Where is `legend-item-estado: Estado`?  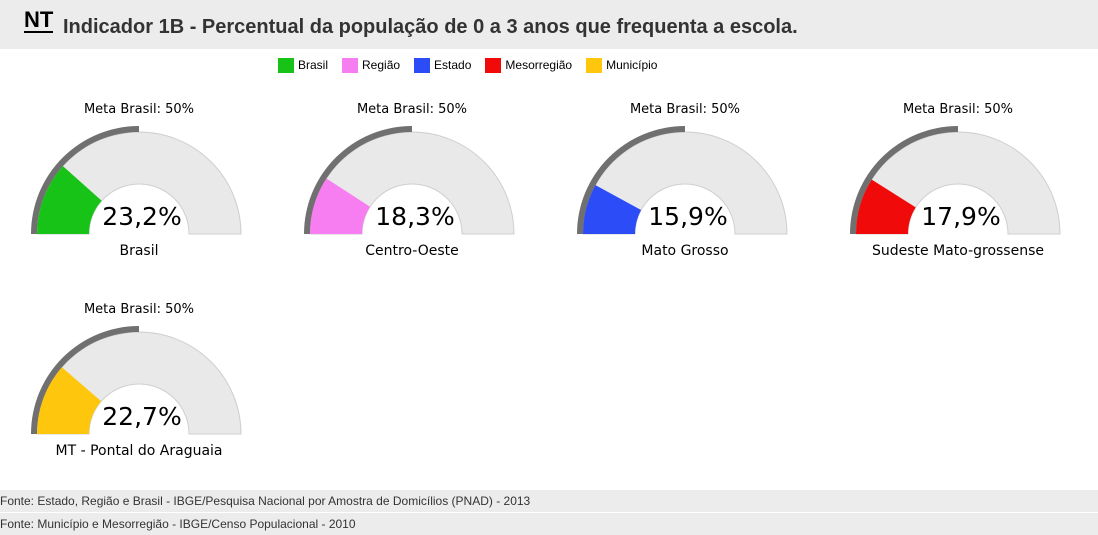
legend-item-estado: Estado is located at coordinates (443, 65).